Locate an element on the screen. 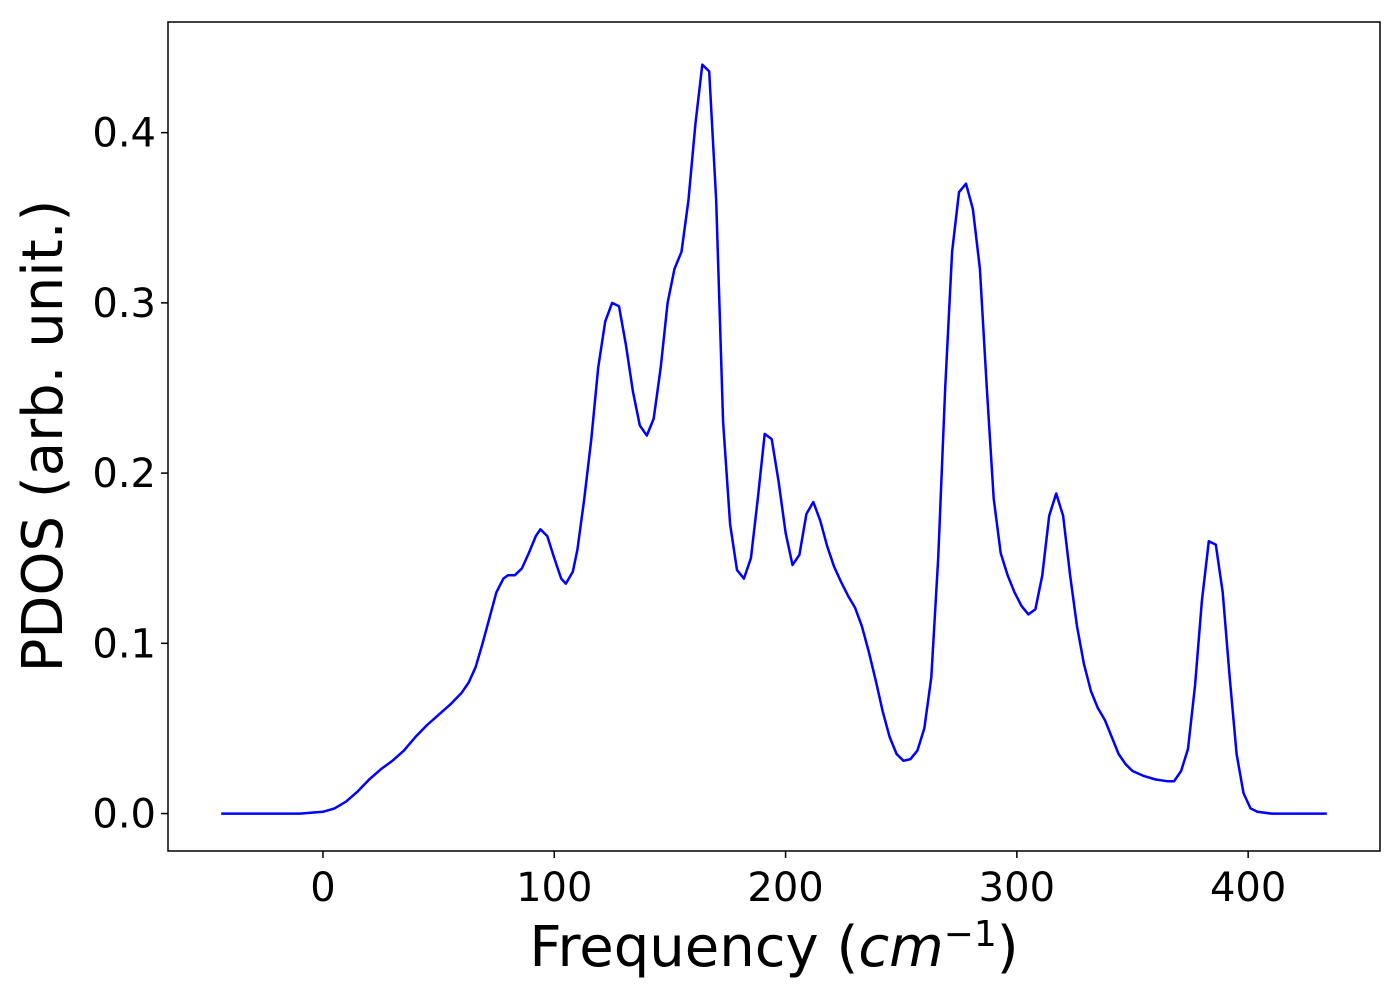 This screenshot has height=1000, width=1400. x-tick-label: 100 is located at coordinates (554, 888).